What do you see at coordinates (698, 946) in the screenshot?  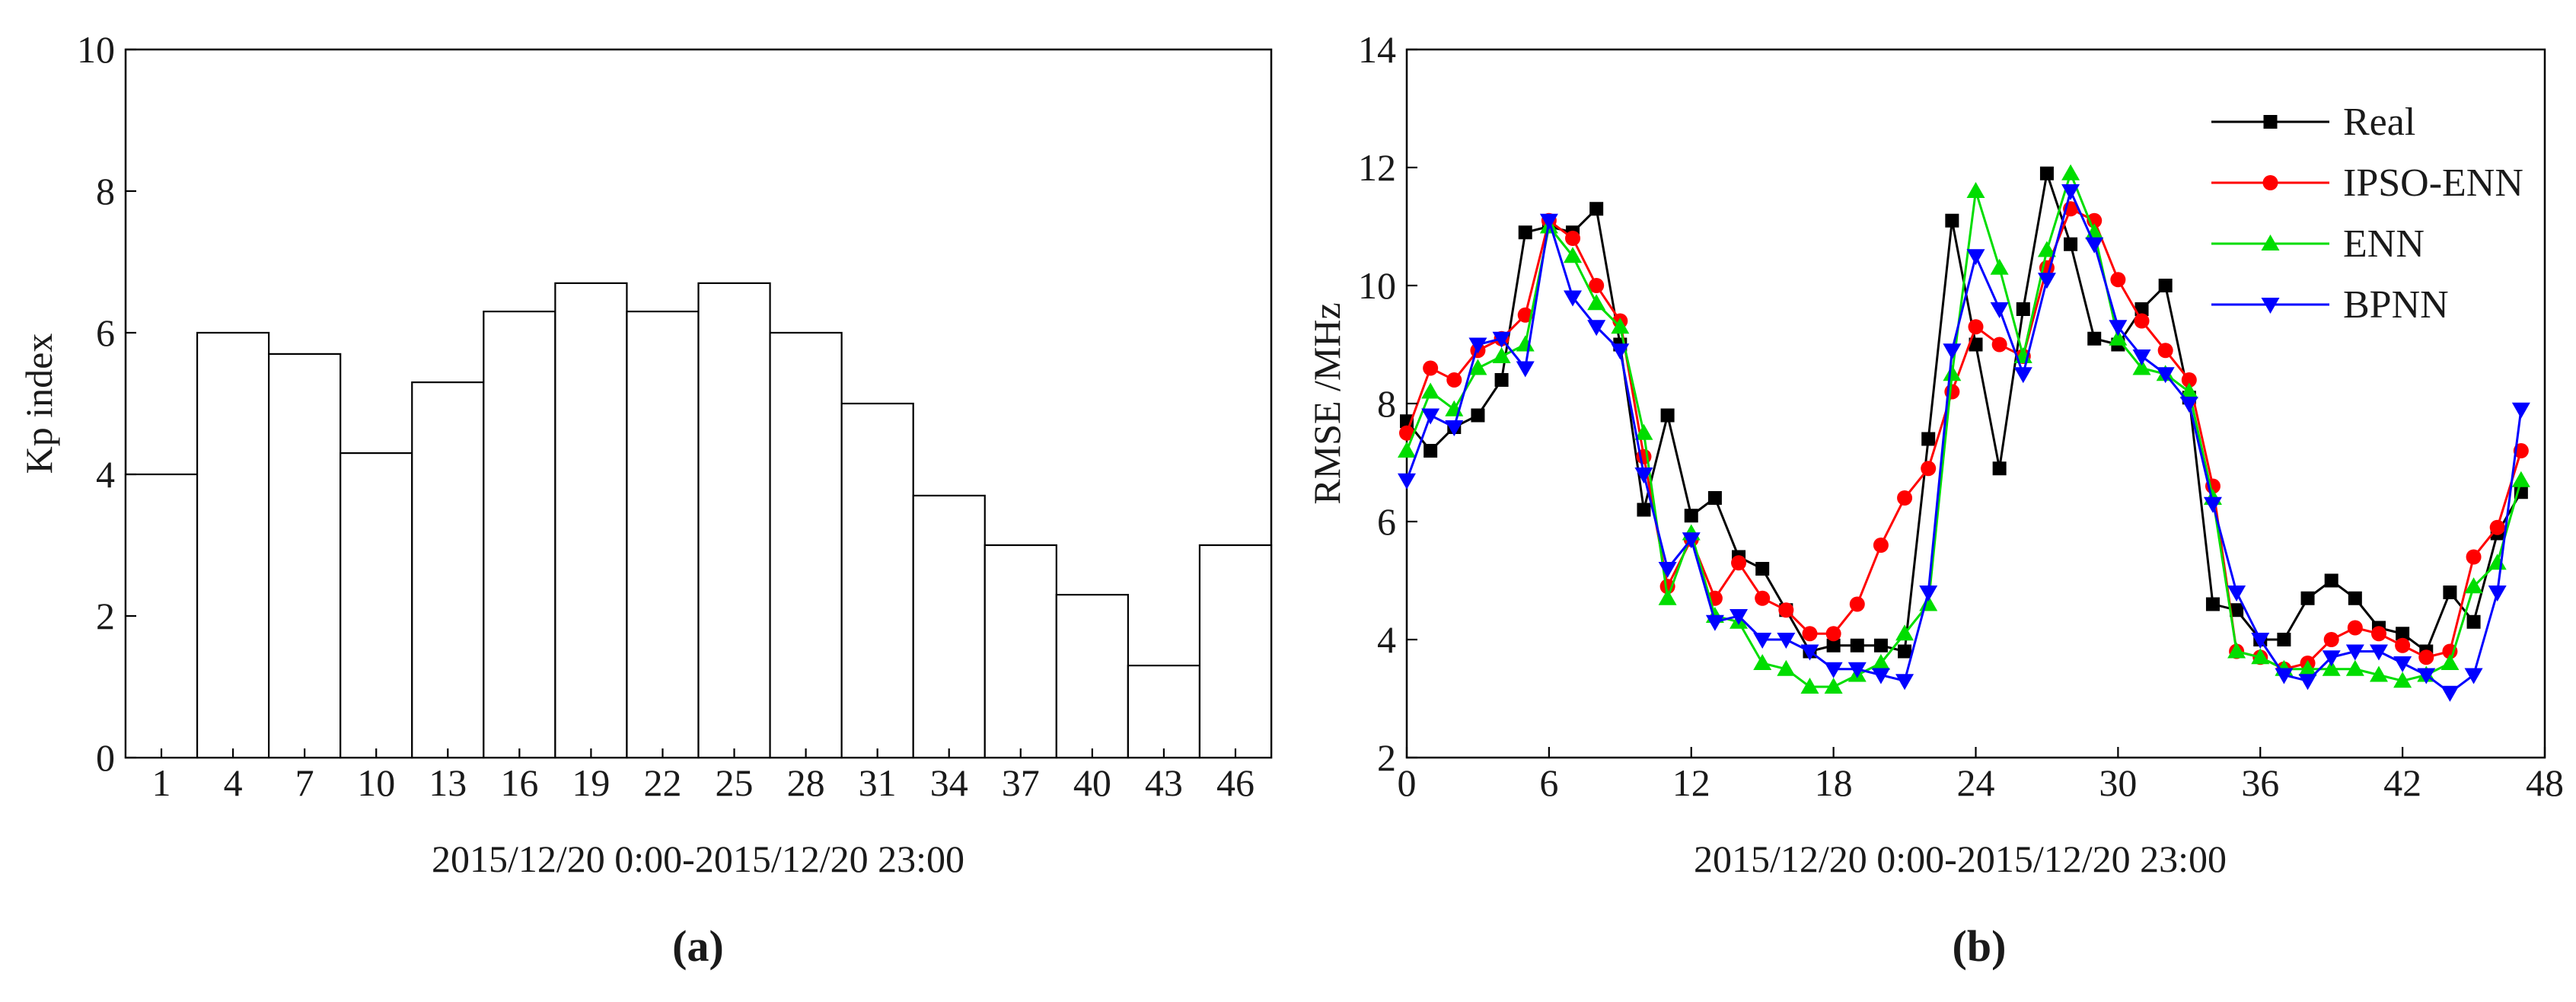 I see `panel-a-label: (a)` at bounding box center [698, 946].